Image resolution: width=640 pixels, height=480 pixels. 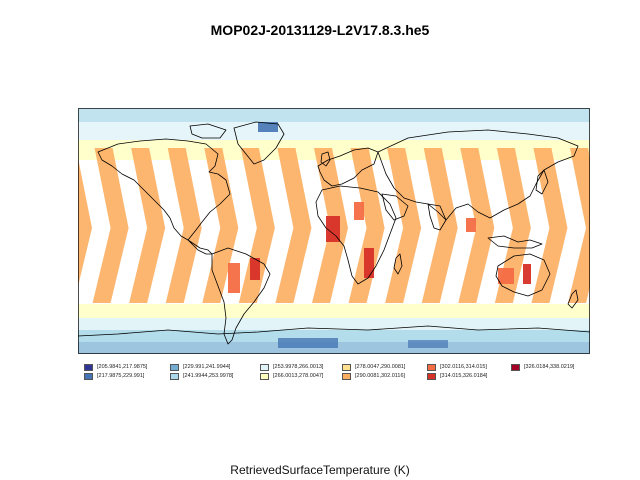 I want to click on coastline-north-america, so click(x=164, y=189).